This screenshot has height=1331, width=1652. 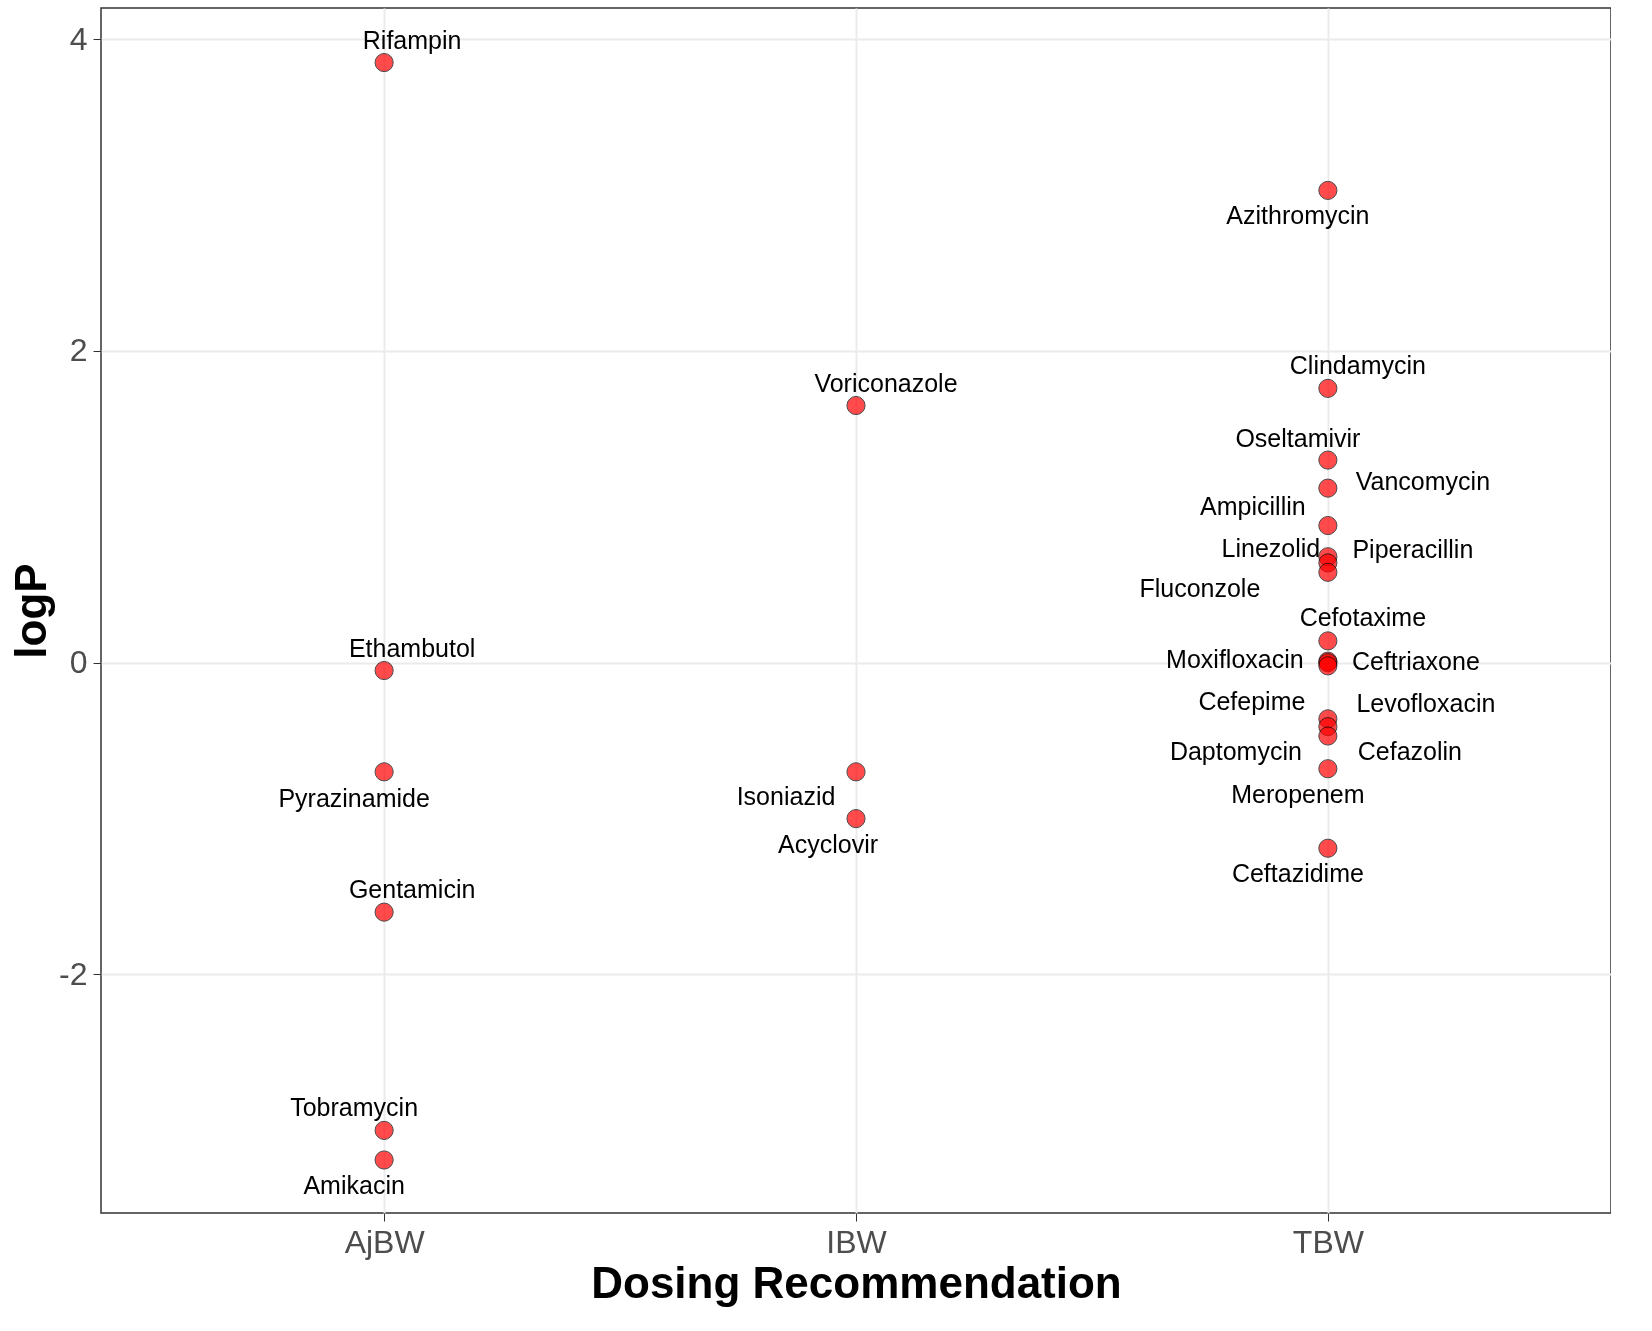 What do you see at coordinates (1328, 1241) in the screenshot?
I see `x-tick-label: TBW` at bounding box center [1328, 1241].